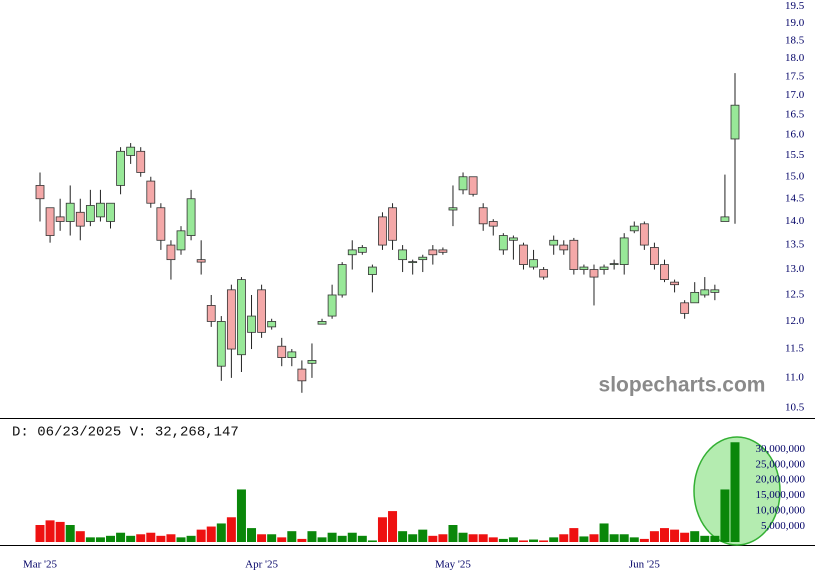 This screenshot has height=586, width=815. Describe the element at coordinates (795, 321) in the screenshot. I see `y-tick-label: 12.0` at that location.